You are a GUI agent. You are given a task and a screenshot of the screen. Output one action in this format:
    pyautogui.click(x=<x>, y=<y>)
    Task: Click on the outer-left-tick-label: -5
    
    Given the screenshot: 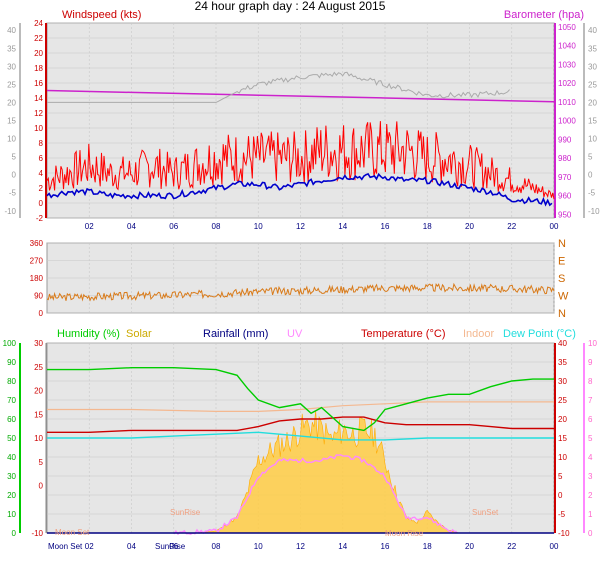 What is the action you would take?
    pyautogui.click(x=13, y=193)
    